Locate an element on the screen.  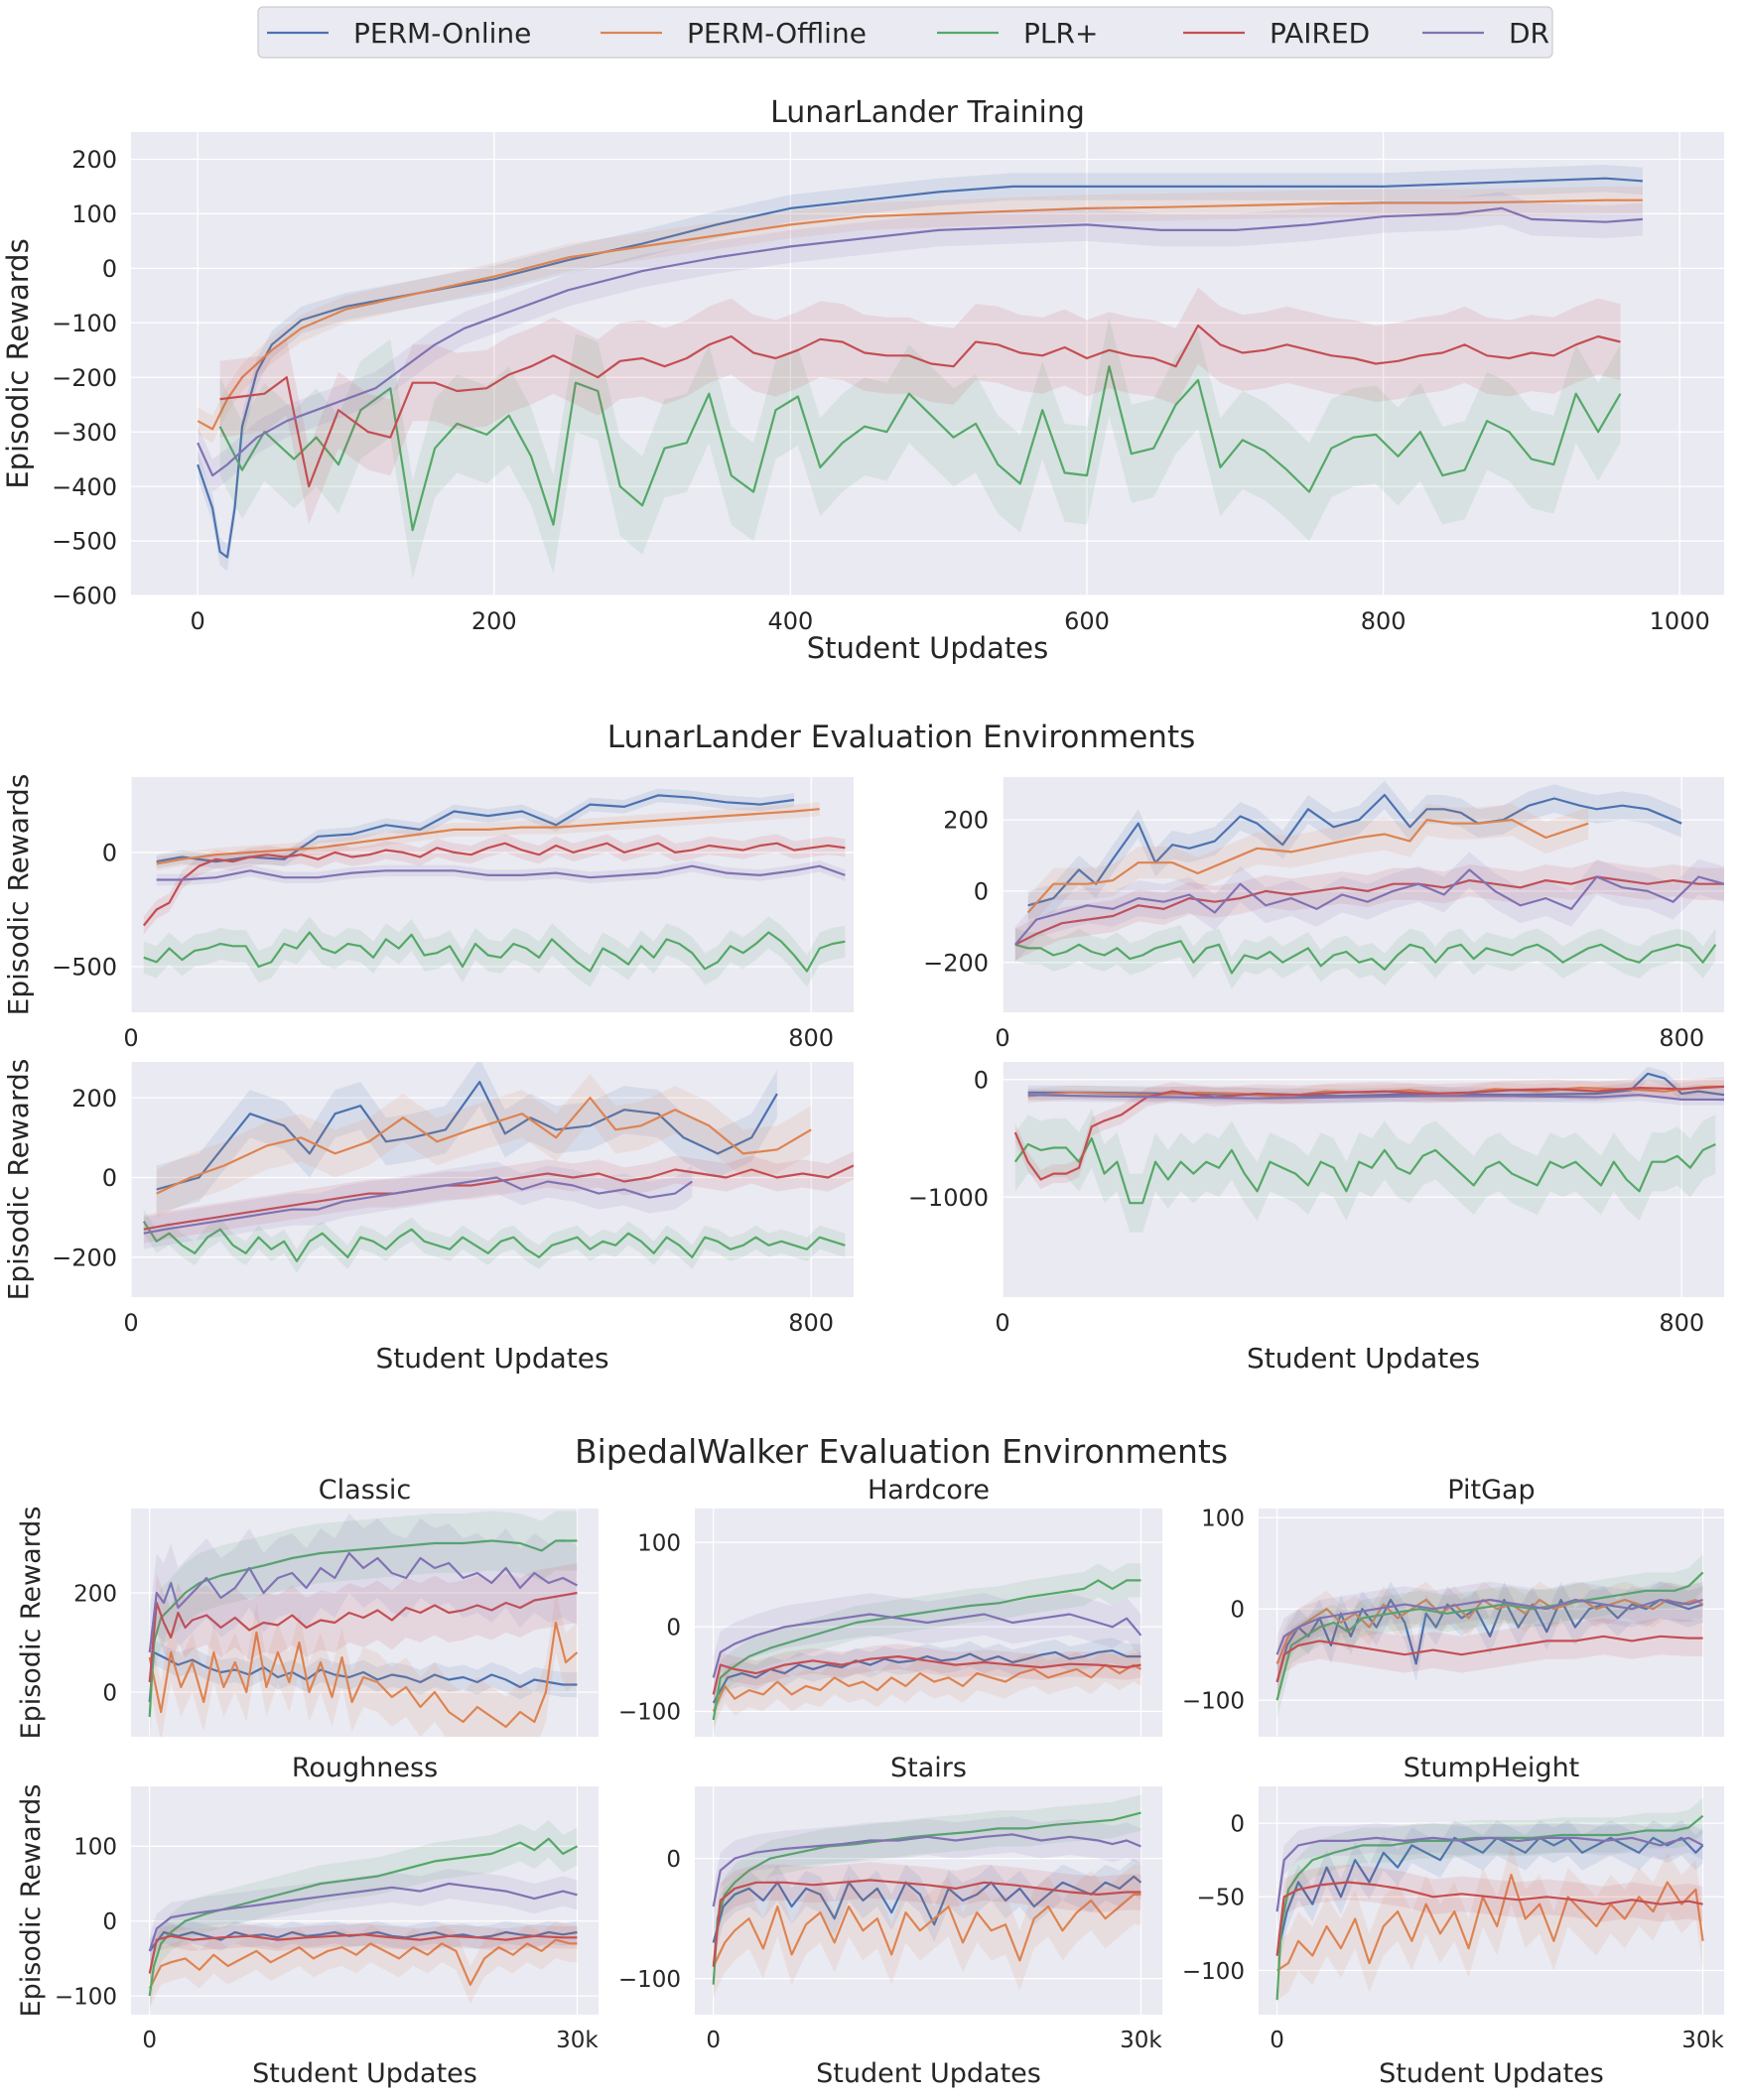
legend-label: PERM-Offline is located at coordinates (777, 34).